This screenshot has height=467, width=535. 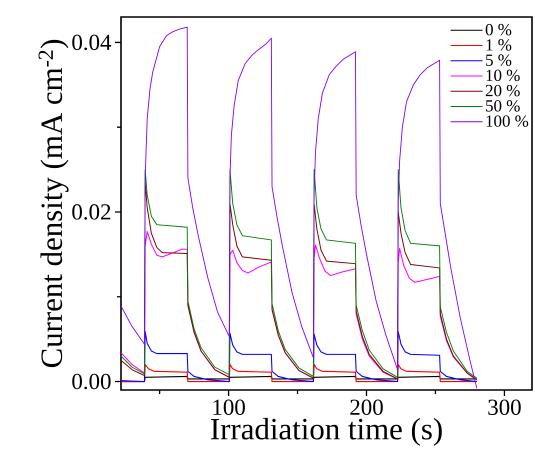 What do you see at coordinates (504, 407) in the screenshot?
I see `x-tick-label: 300` at bounding box center [504, 407].